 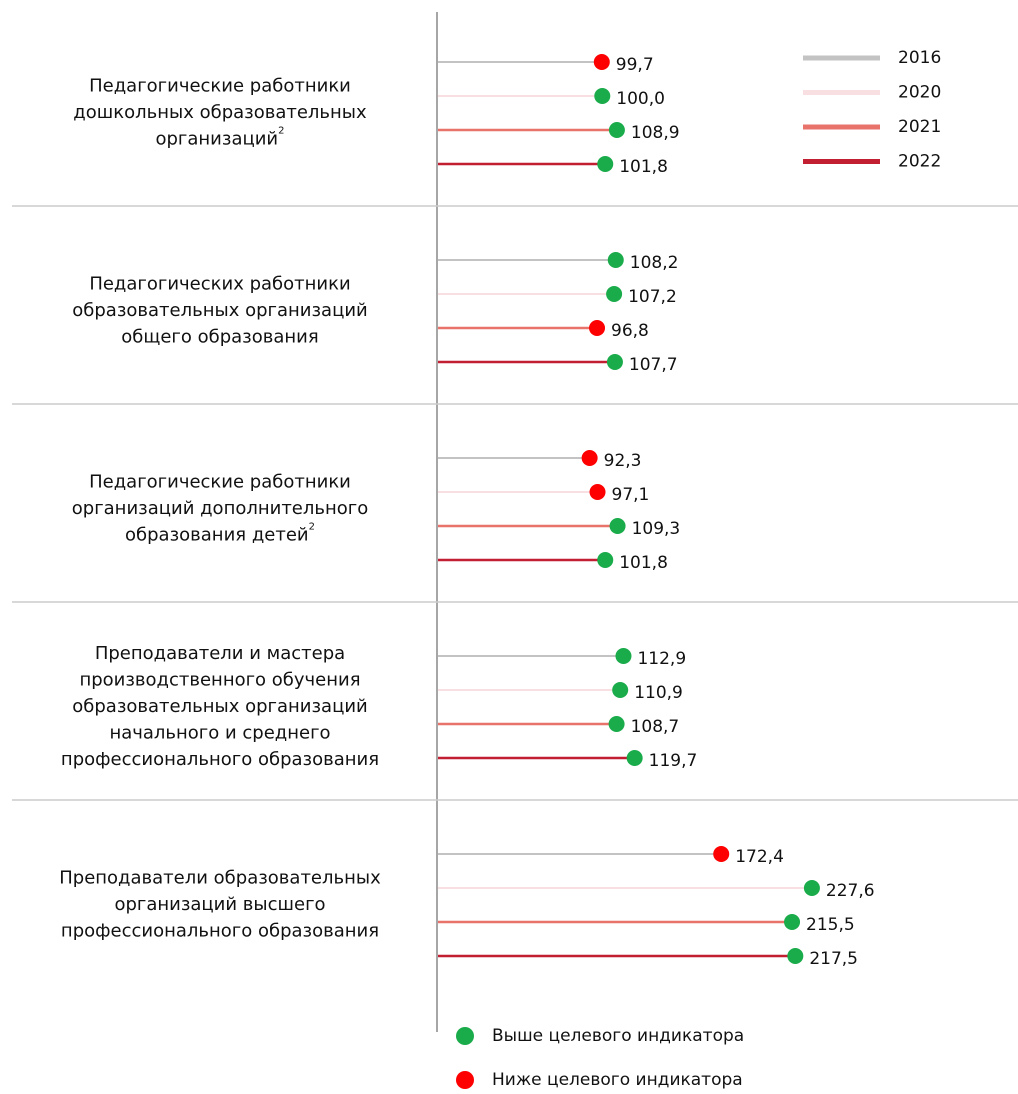 I want to click on value-label: 100,0, so click(x=640, y=99).